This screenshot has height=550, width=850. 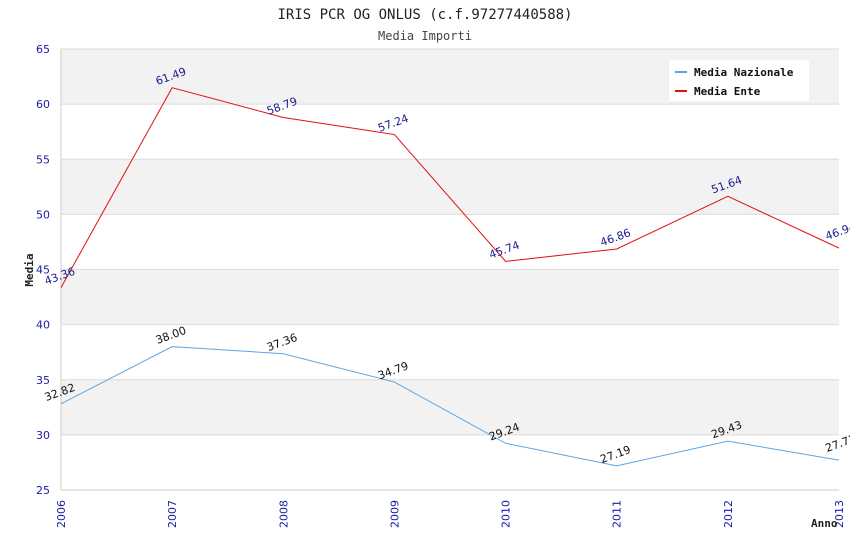 I want to click on y-tick-label: 25, so click(x=43, y=490).